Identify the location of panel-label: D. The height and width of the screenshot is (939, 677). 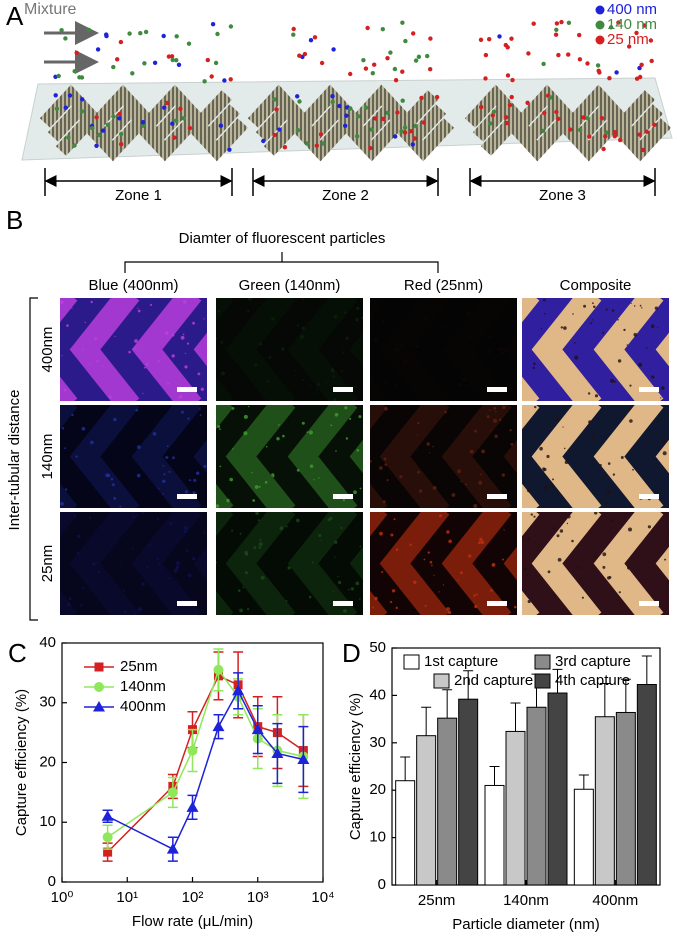
(351, 653).